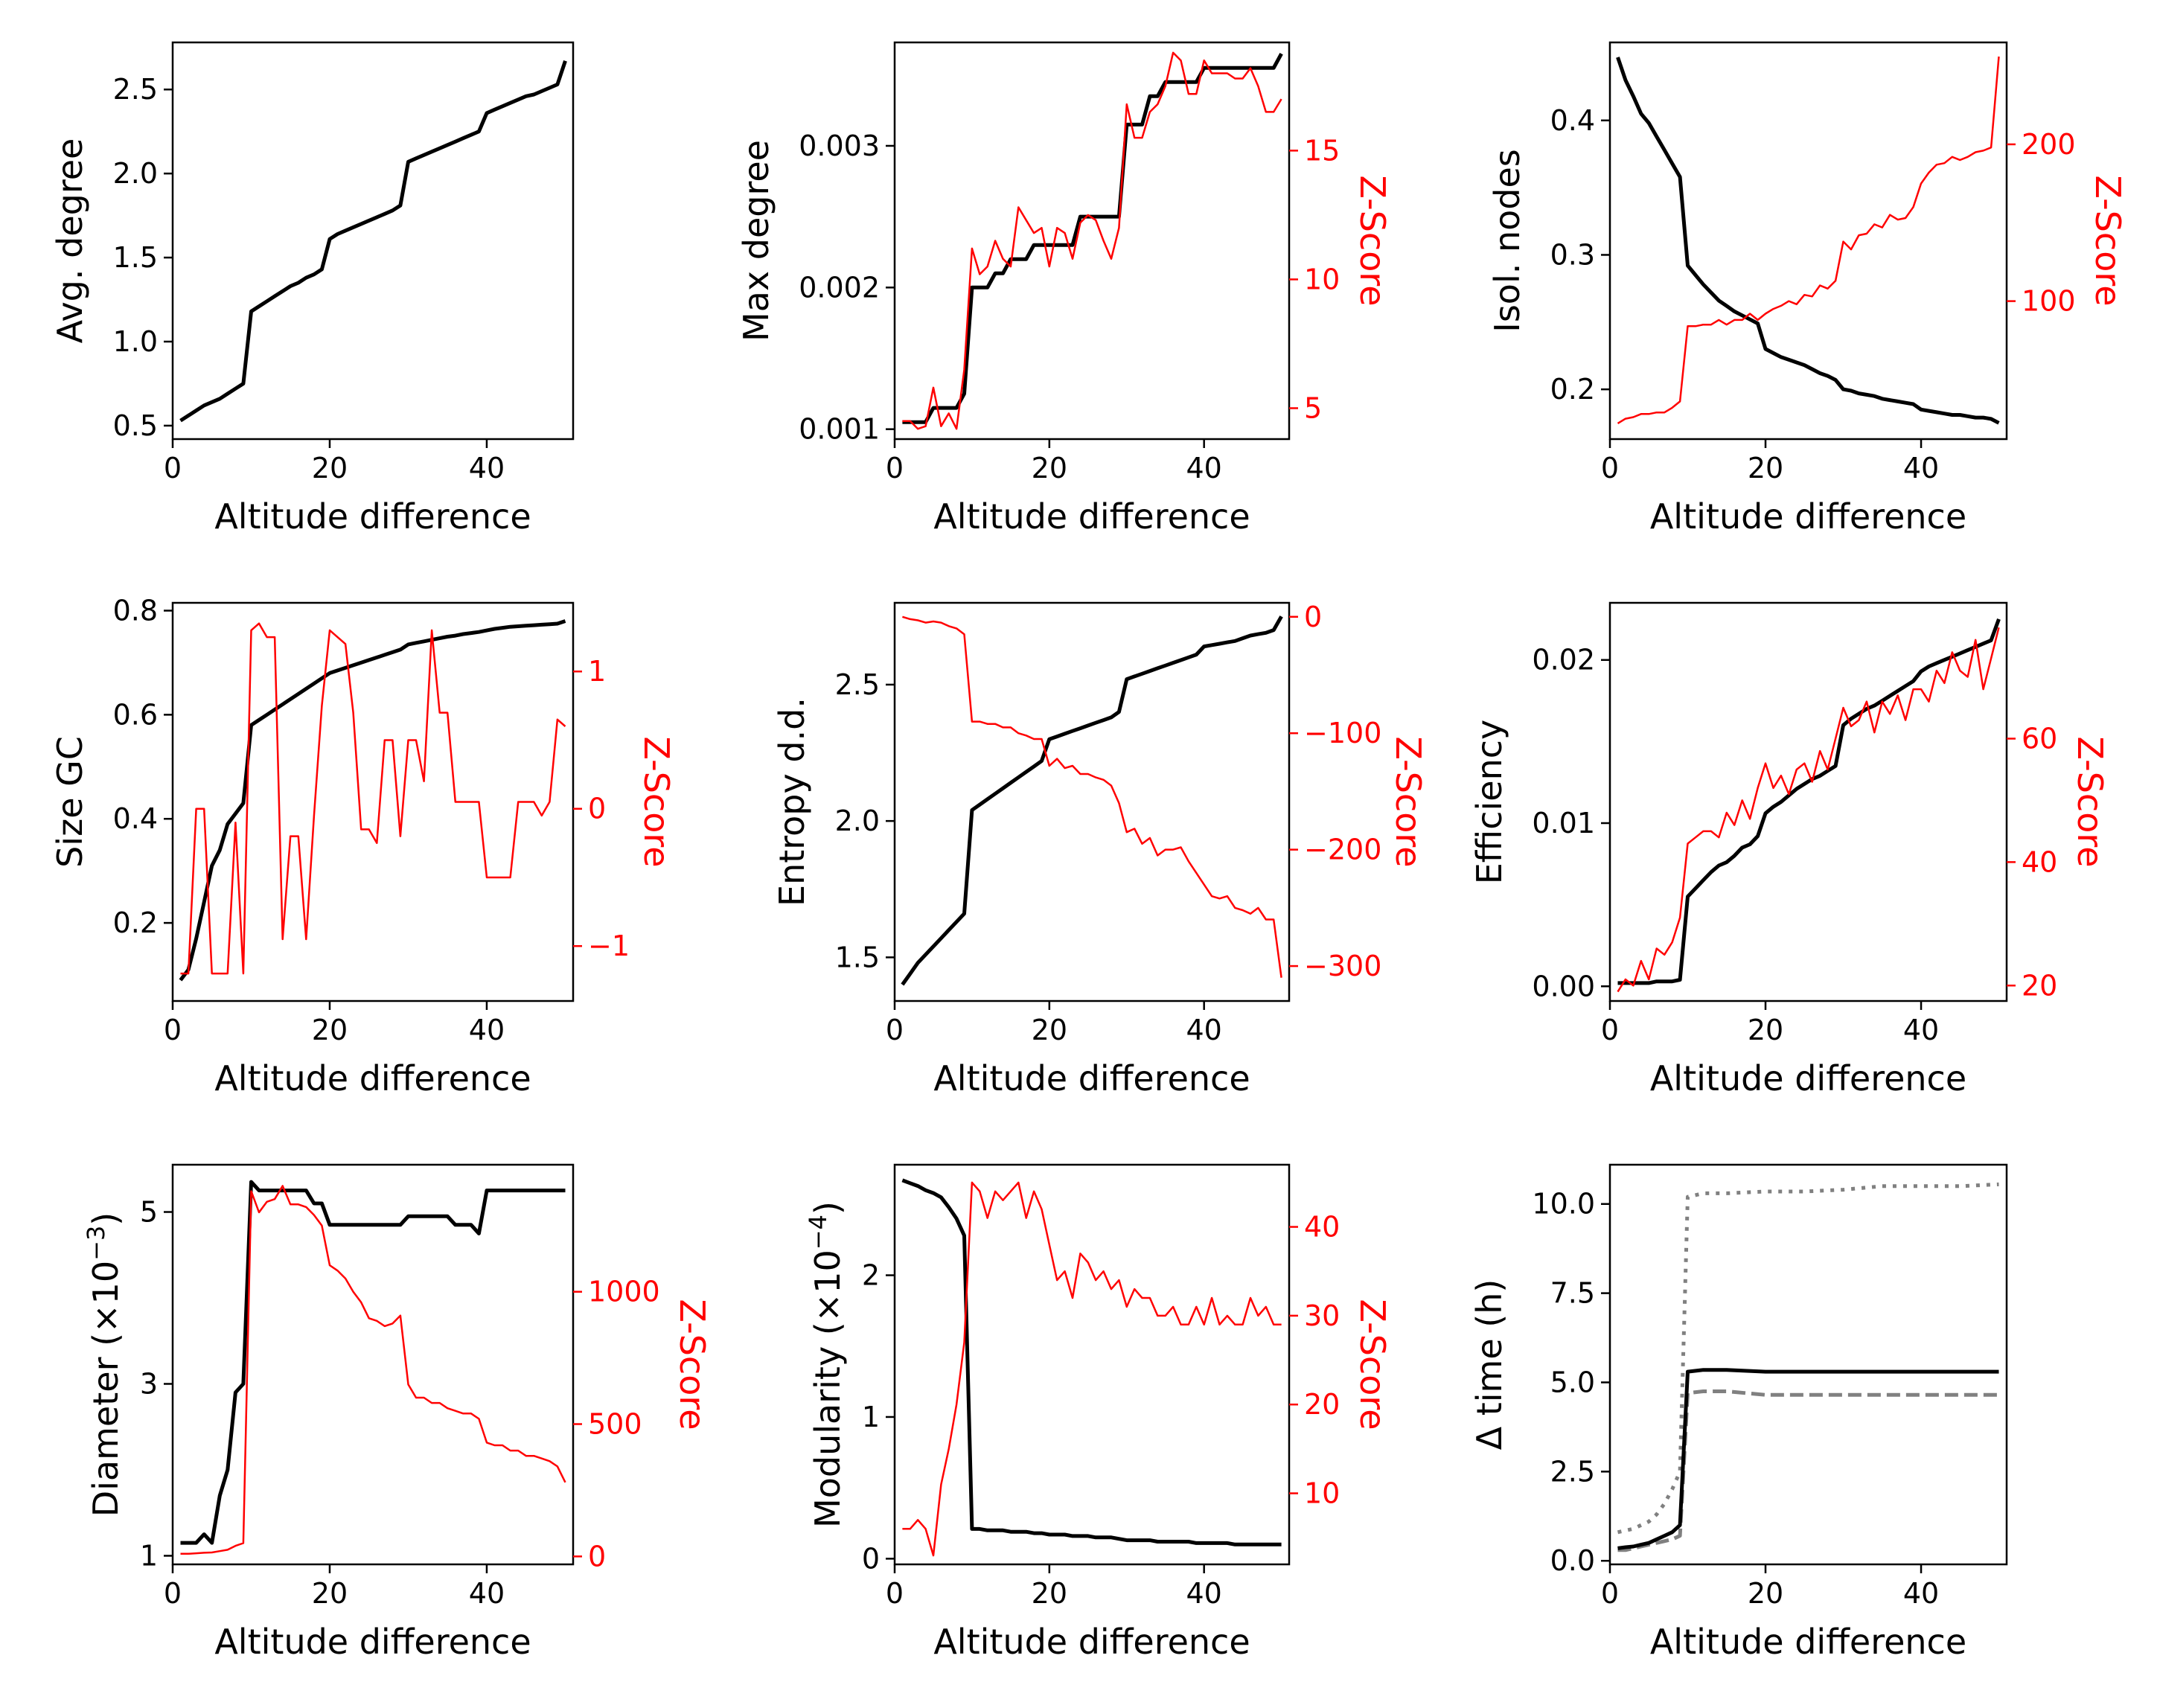 This screenshot has height=1708, width=2157. What do you see at coordinates (135, 341) in the screenshot?
I see `y-tick-label: 1.0` at bounding box center [135, 341].